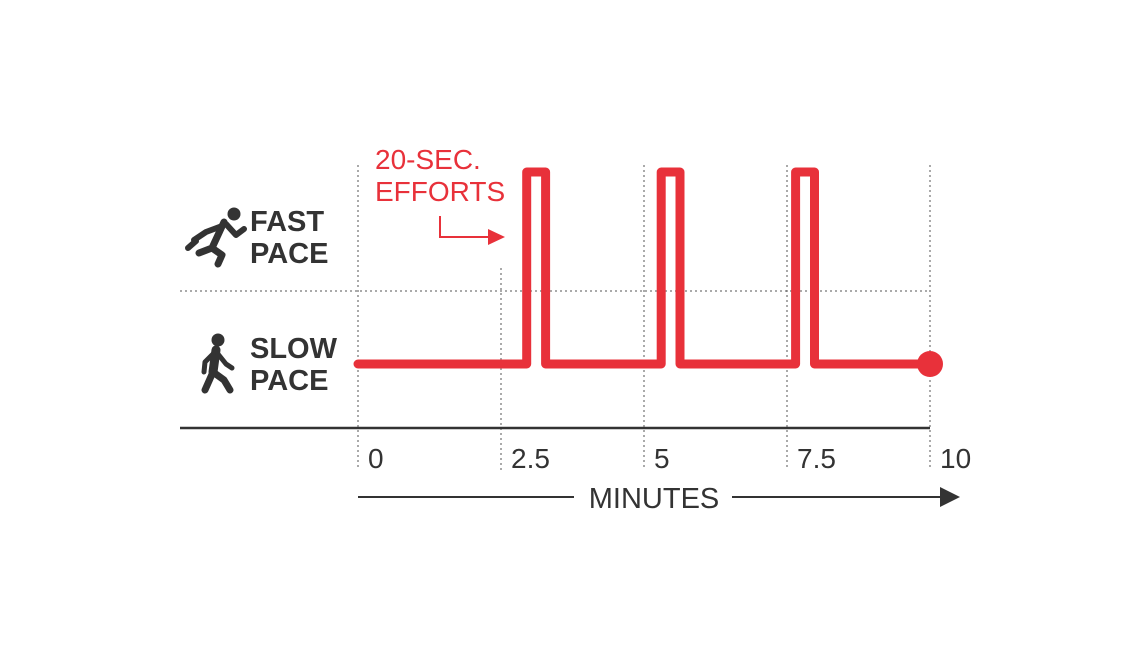  What do you see at coordinates (955, 458) in the screenshot?
I see `x-tick-label: 10` at bounding box center [955, 458].